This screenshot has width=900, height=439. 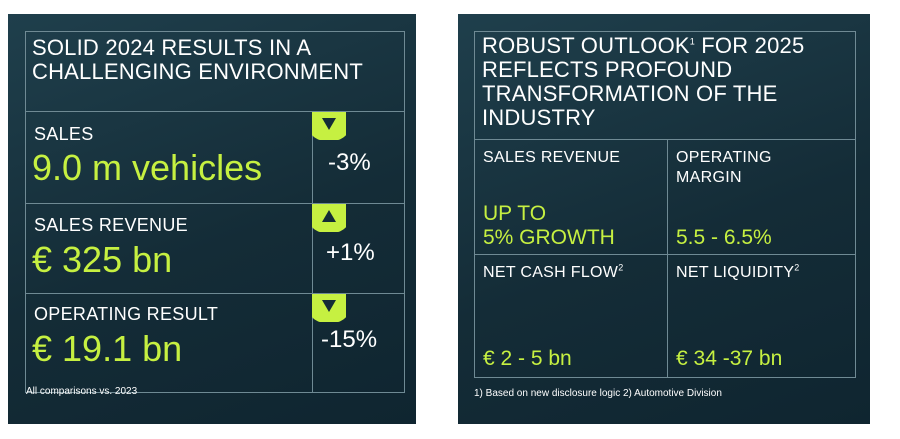 What do you see at coordinates (724, 167) in the screenshot?
I see `operating-margin-label: OPERATING MARGIN` at bounding box center [724, 167].